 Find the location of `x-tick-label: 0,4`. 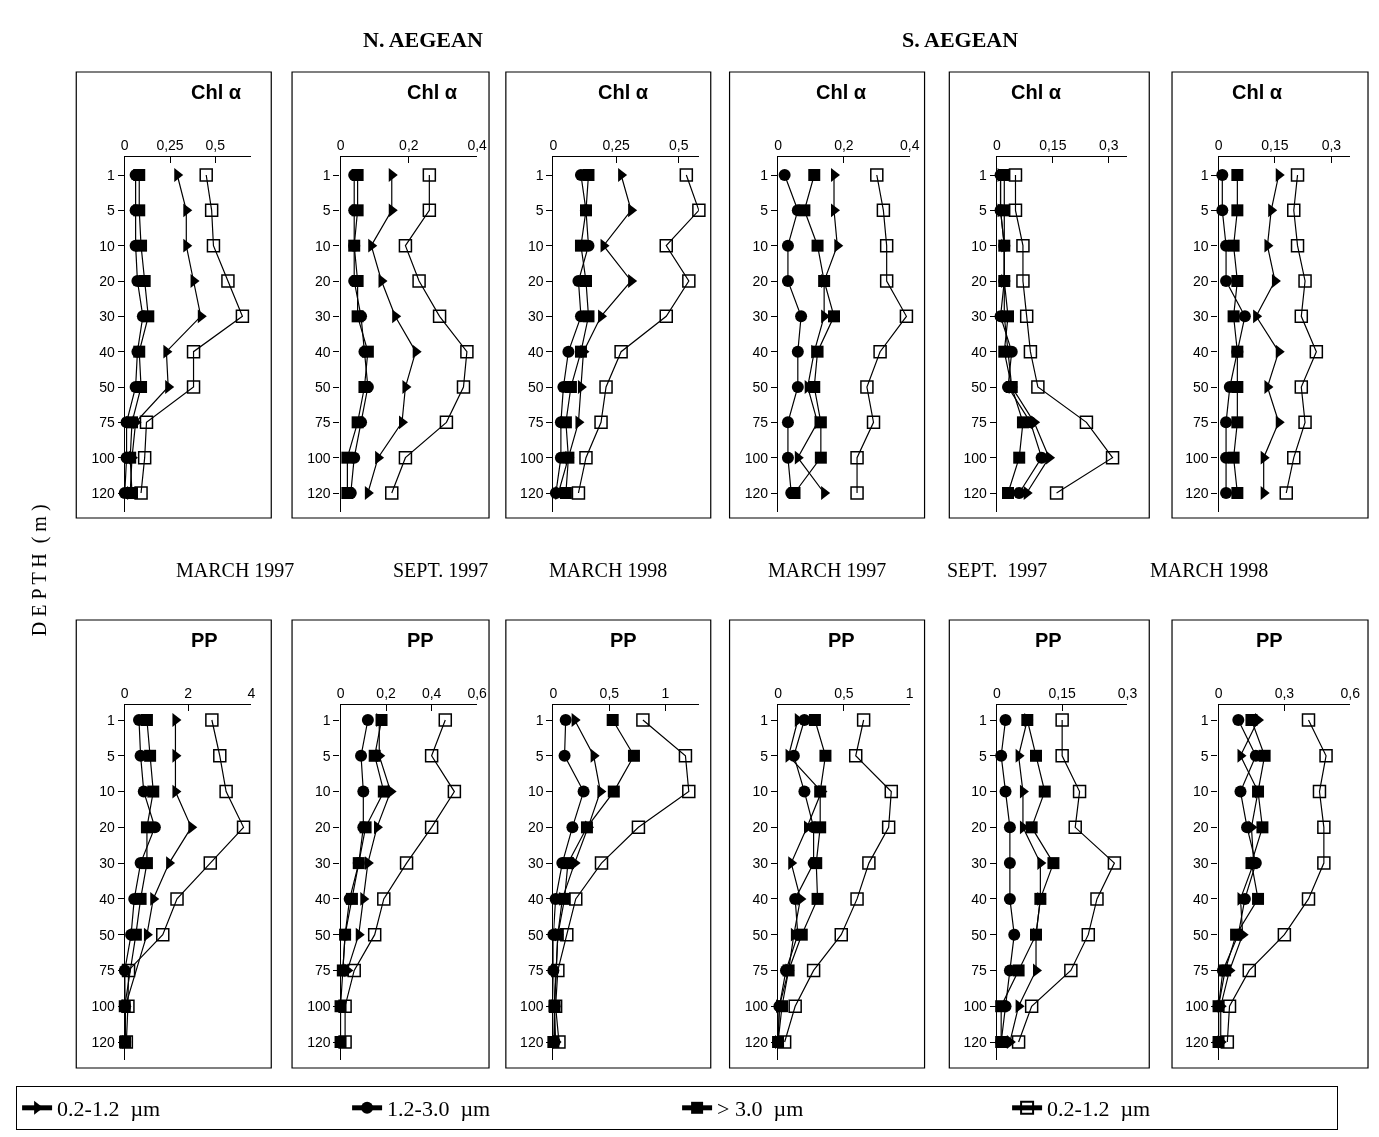

x-tick-label: 0,4 is located at coordinates (431, 693).